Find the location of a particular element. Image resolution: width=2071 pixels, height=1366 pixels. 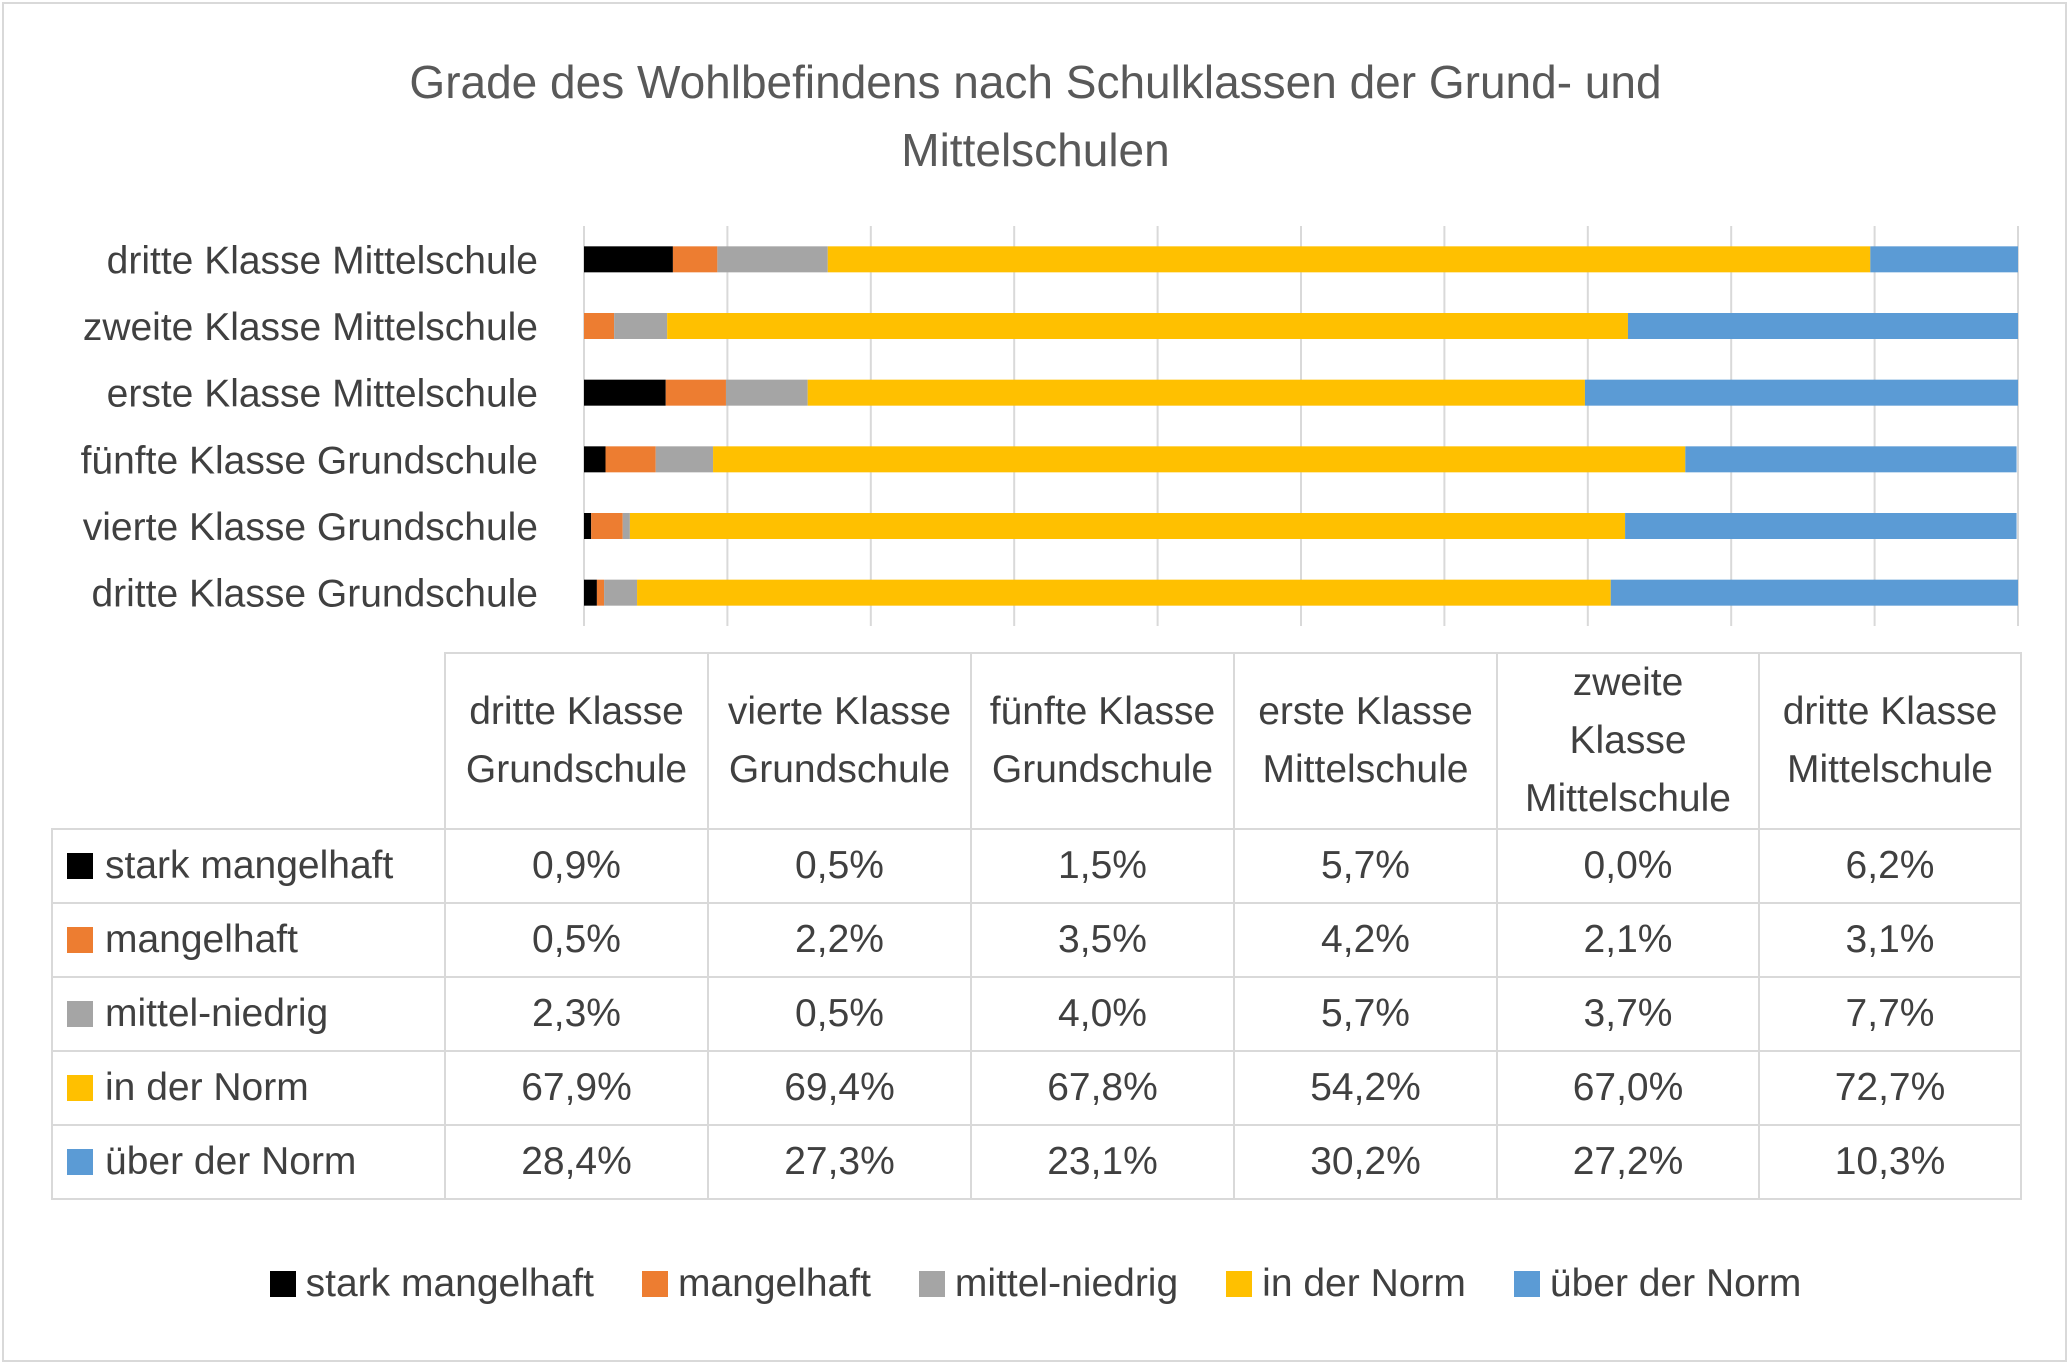

table-column-header: dritte Klasse Mittelschule is located at coordinates (1890, 741).